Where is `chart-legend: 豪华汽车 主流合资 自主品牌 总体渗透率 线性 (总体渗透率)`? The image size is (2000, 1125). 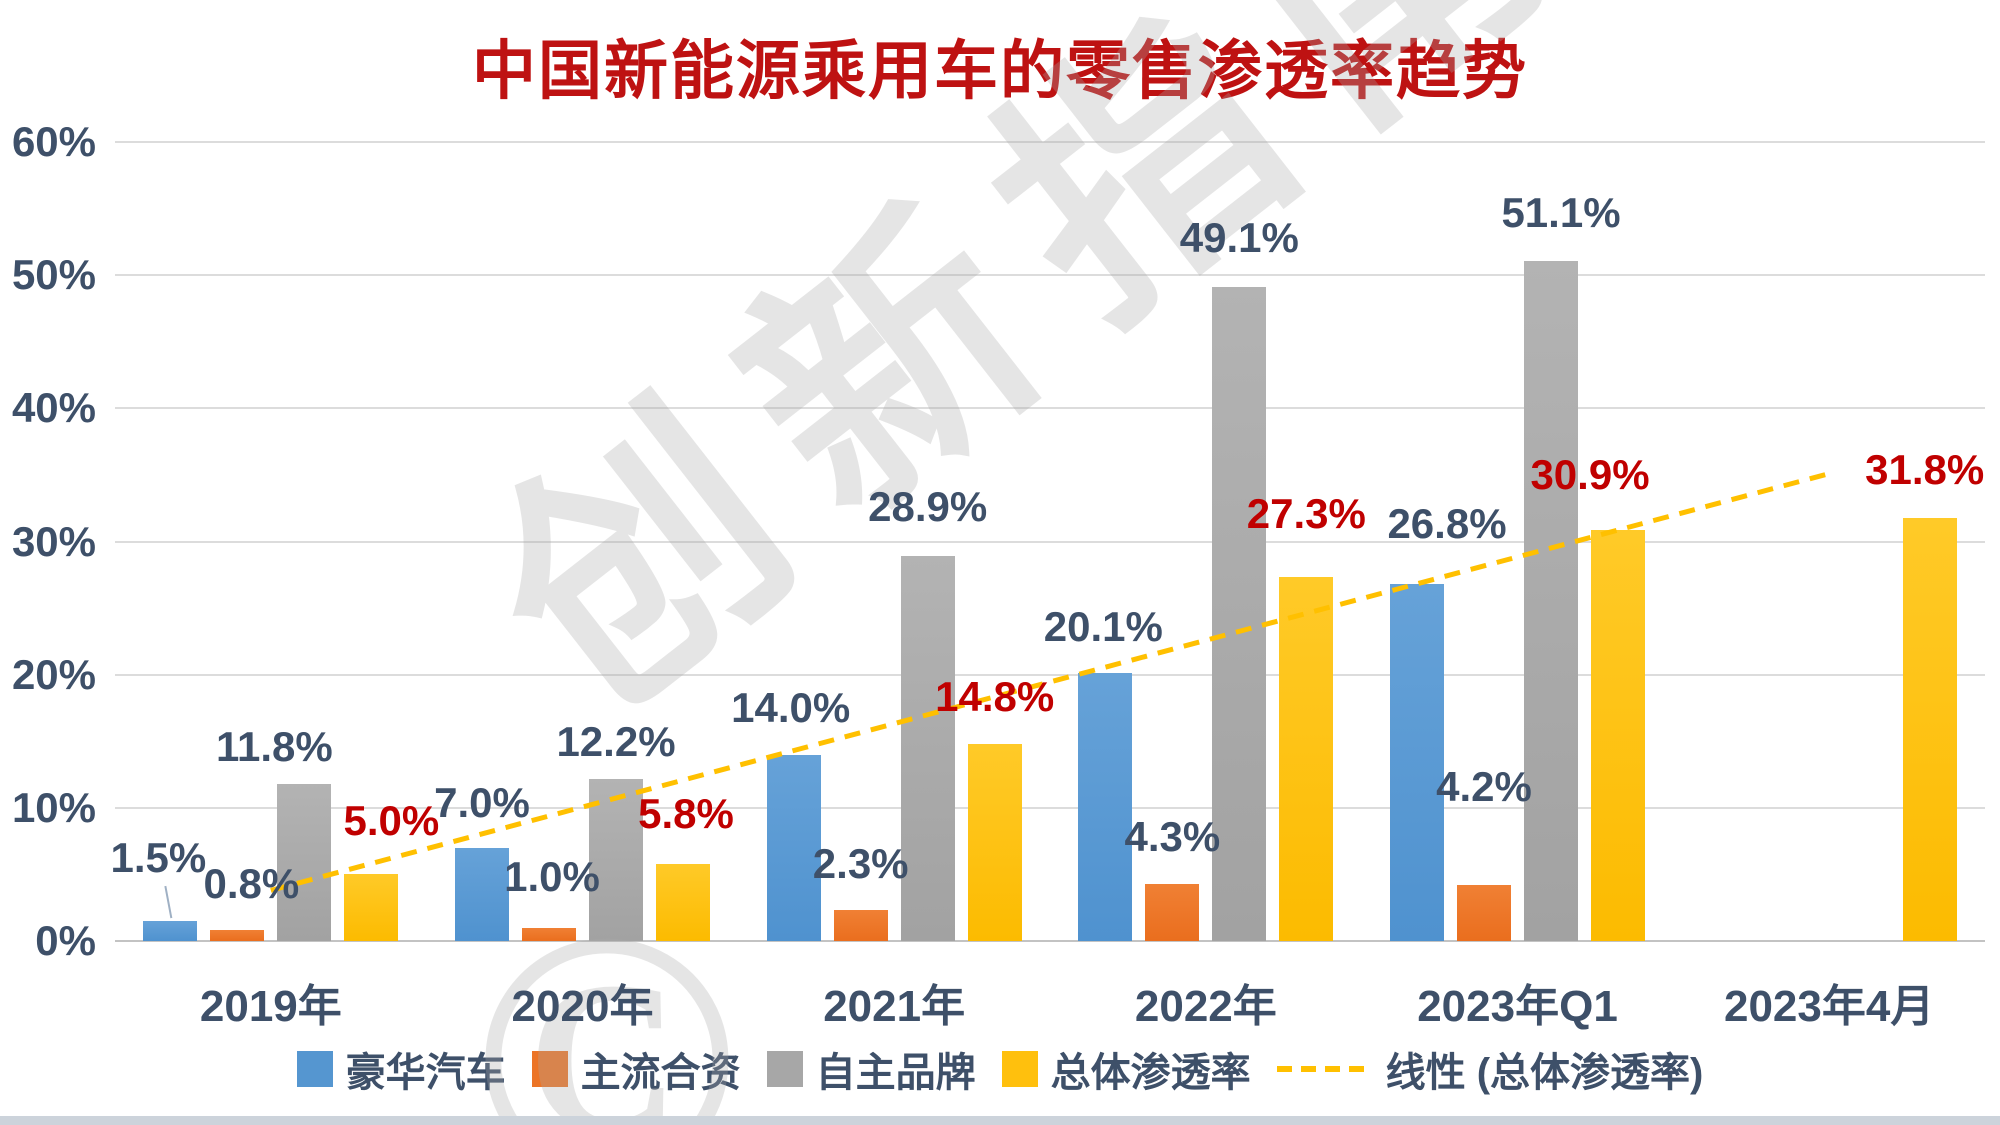 chart-legend: 豪华汽车 主流合资 自主品牌 总体渗透率 线性 (总体渗透率) is located at coordinates (1000, 1069).